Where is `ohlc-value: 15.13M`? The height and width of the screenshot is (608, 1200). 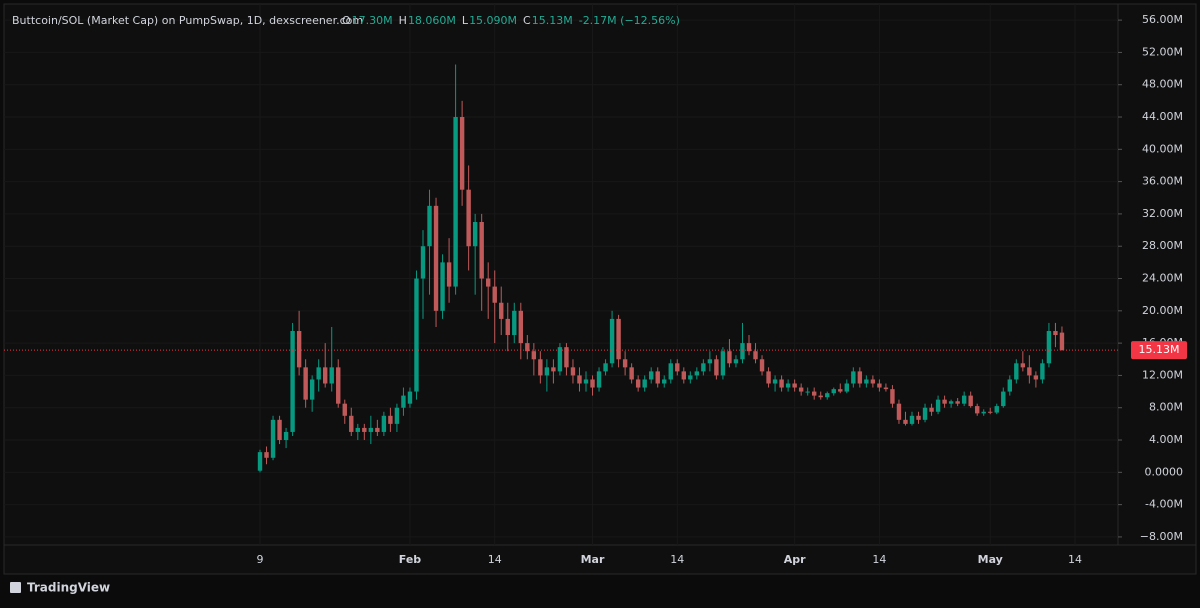 ohlc-value: 15.13M is located at coordinates (552, 20).